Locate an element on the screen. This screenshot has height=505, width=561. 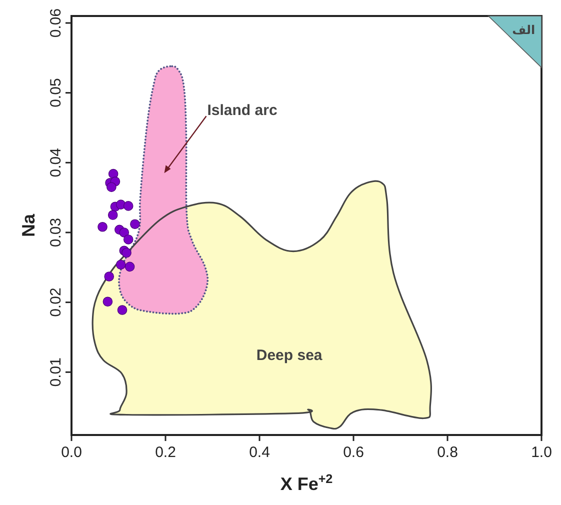
x-tick-label: 0.0 is located at coordinates (71, 452).